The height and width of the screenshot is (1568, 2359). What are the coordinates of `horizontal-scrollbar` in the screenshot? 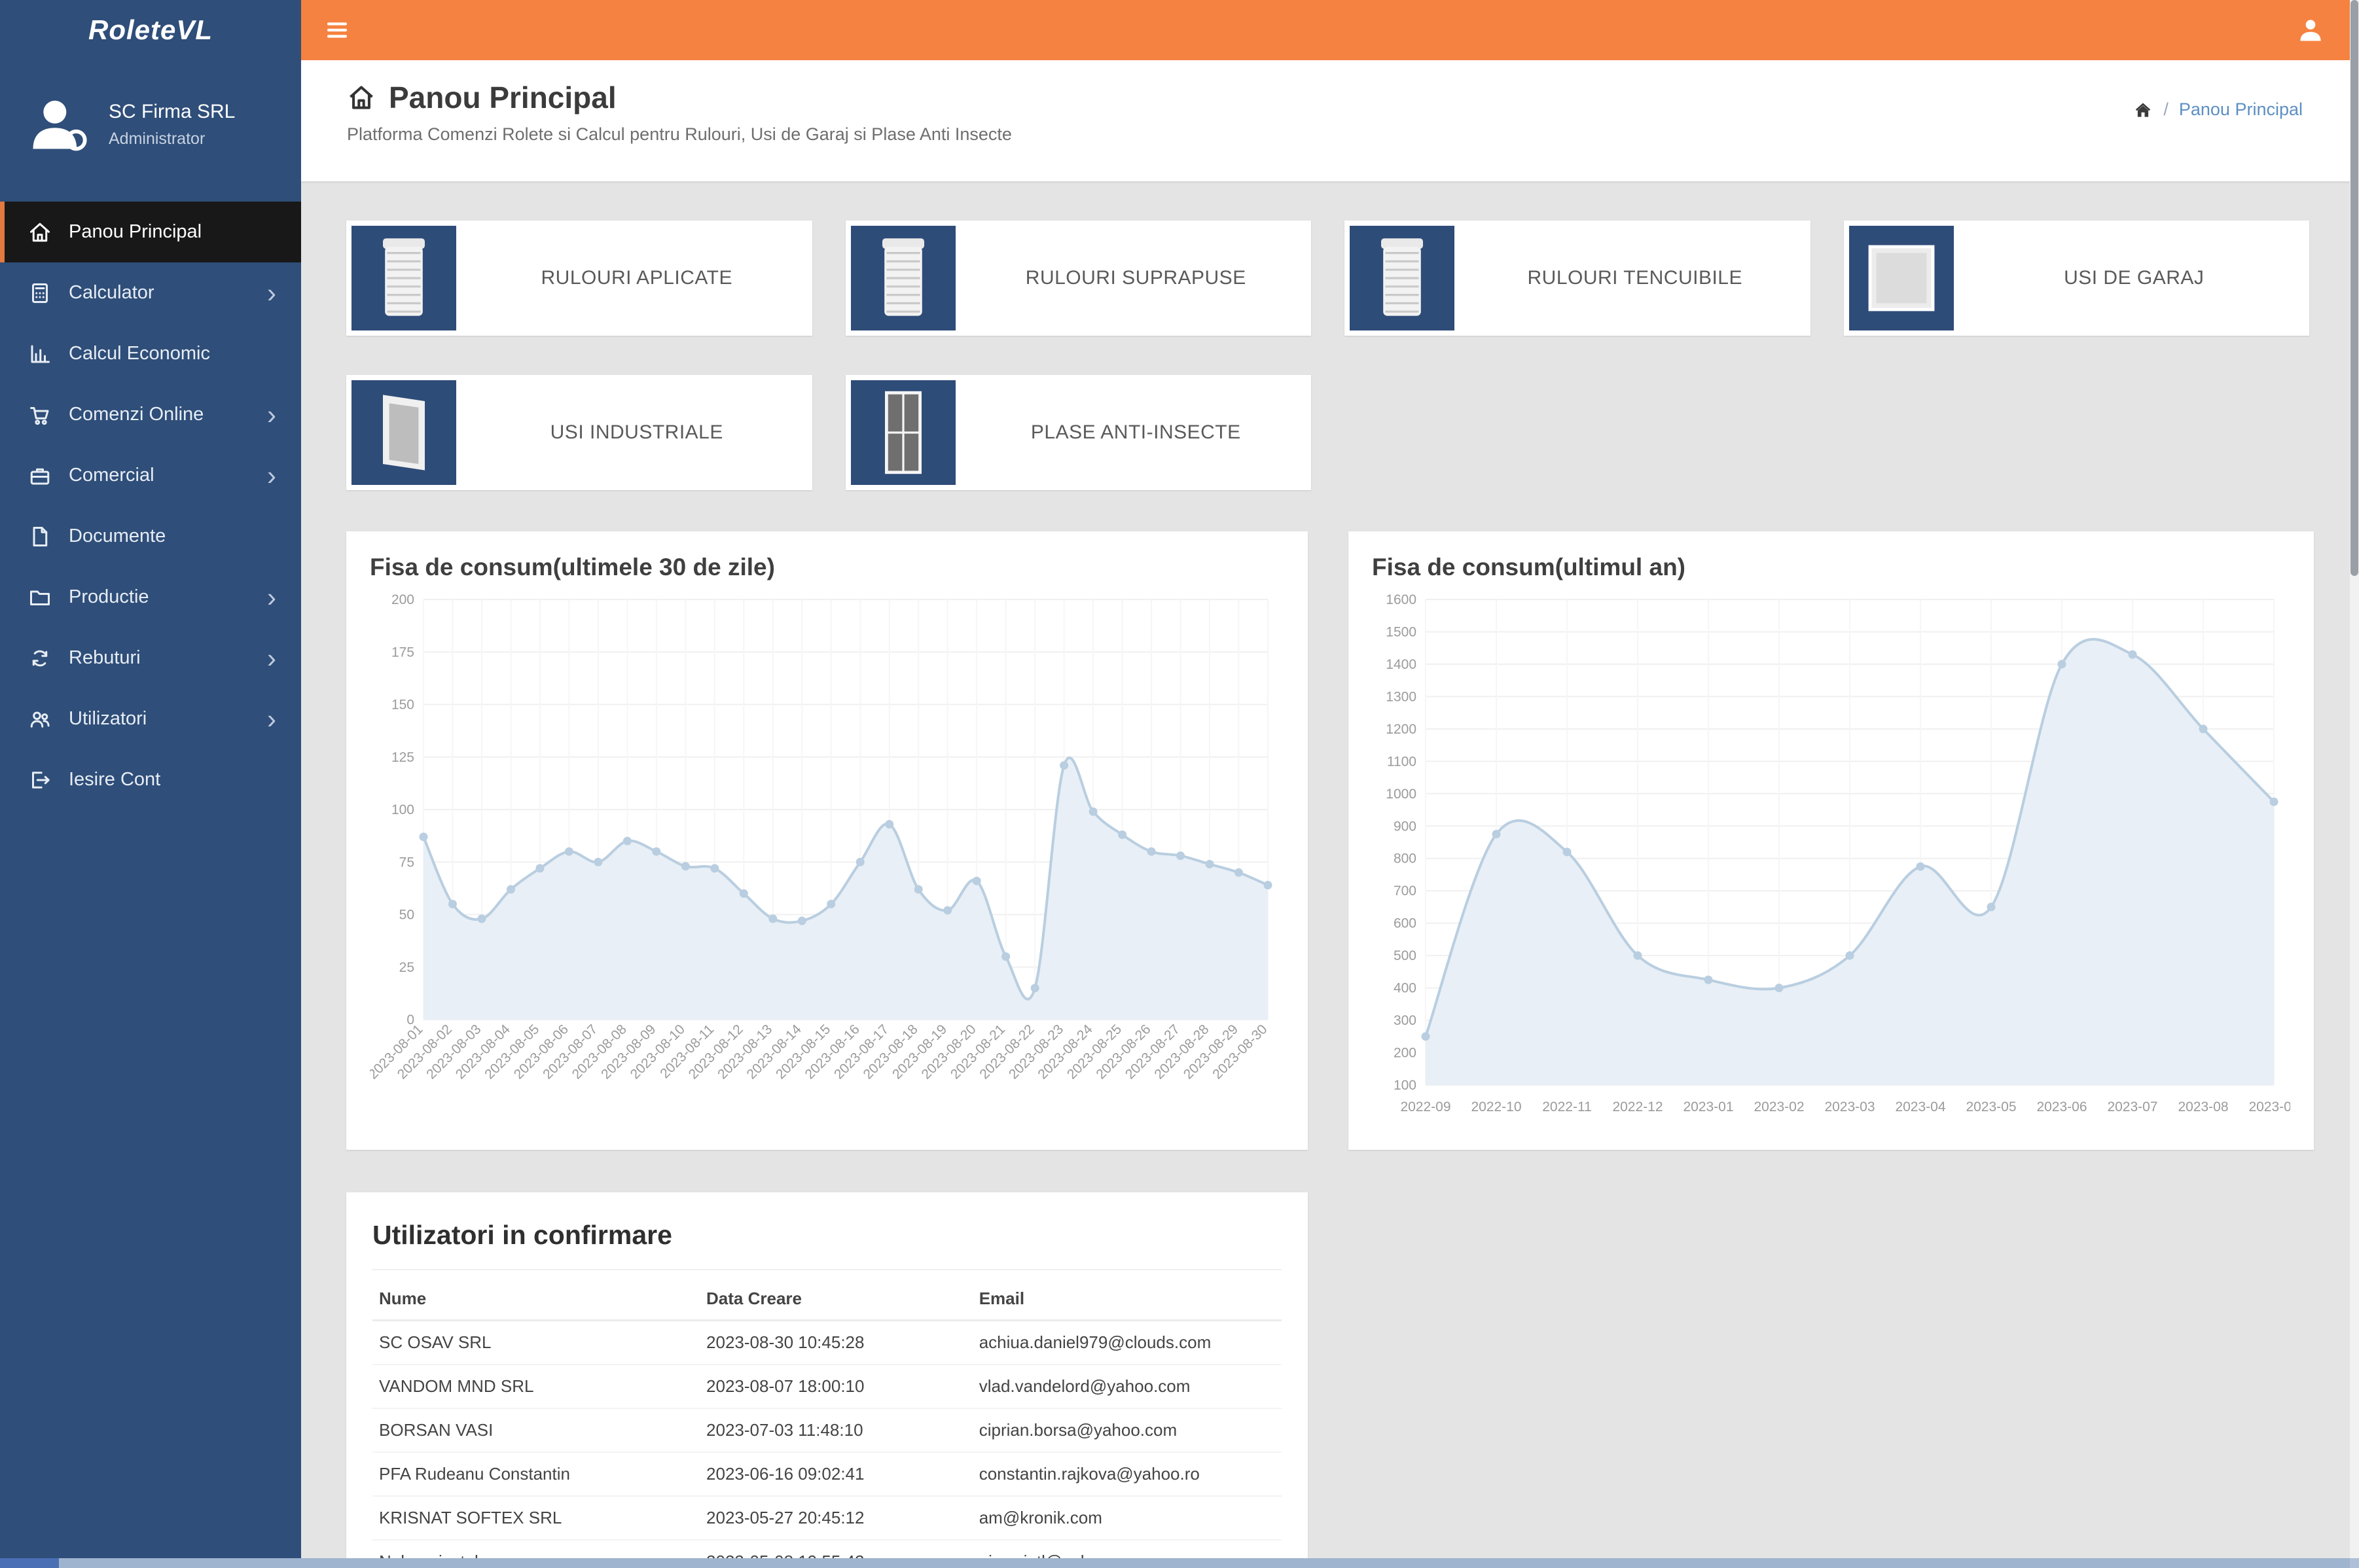 It's located at (1179, 1563).